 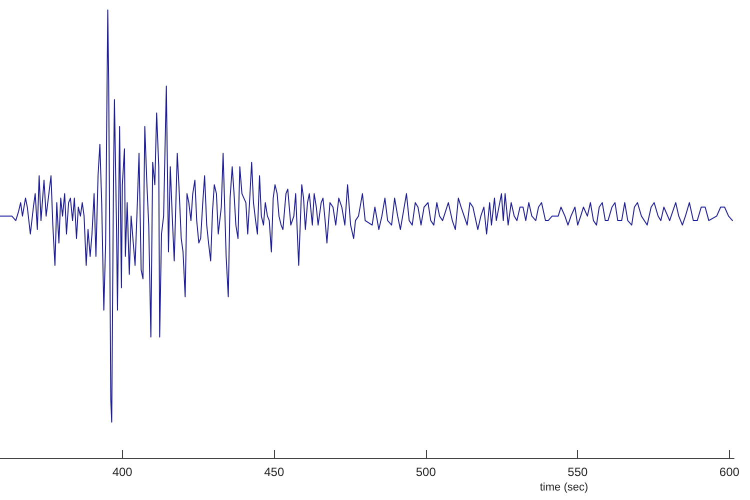 What do you see at coordinates (729, 472) in the screenshot?
I see `x-tick-label: 600` at bounding box center [729, 472].